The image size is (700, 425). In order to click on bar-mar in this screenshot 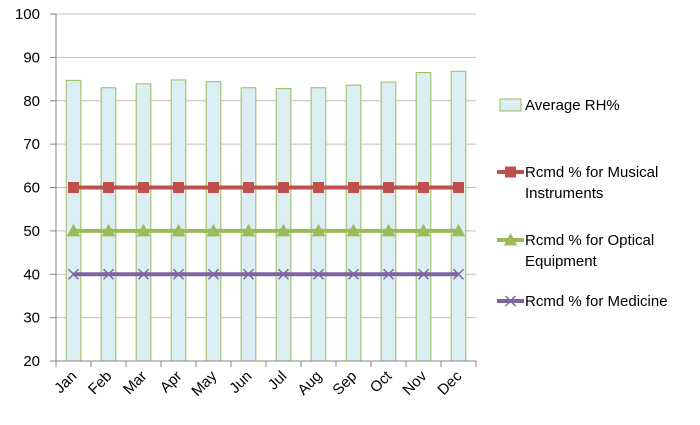, I will do `click(143, 222)`.